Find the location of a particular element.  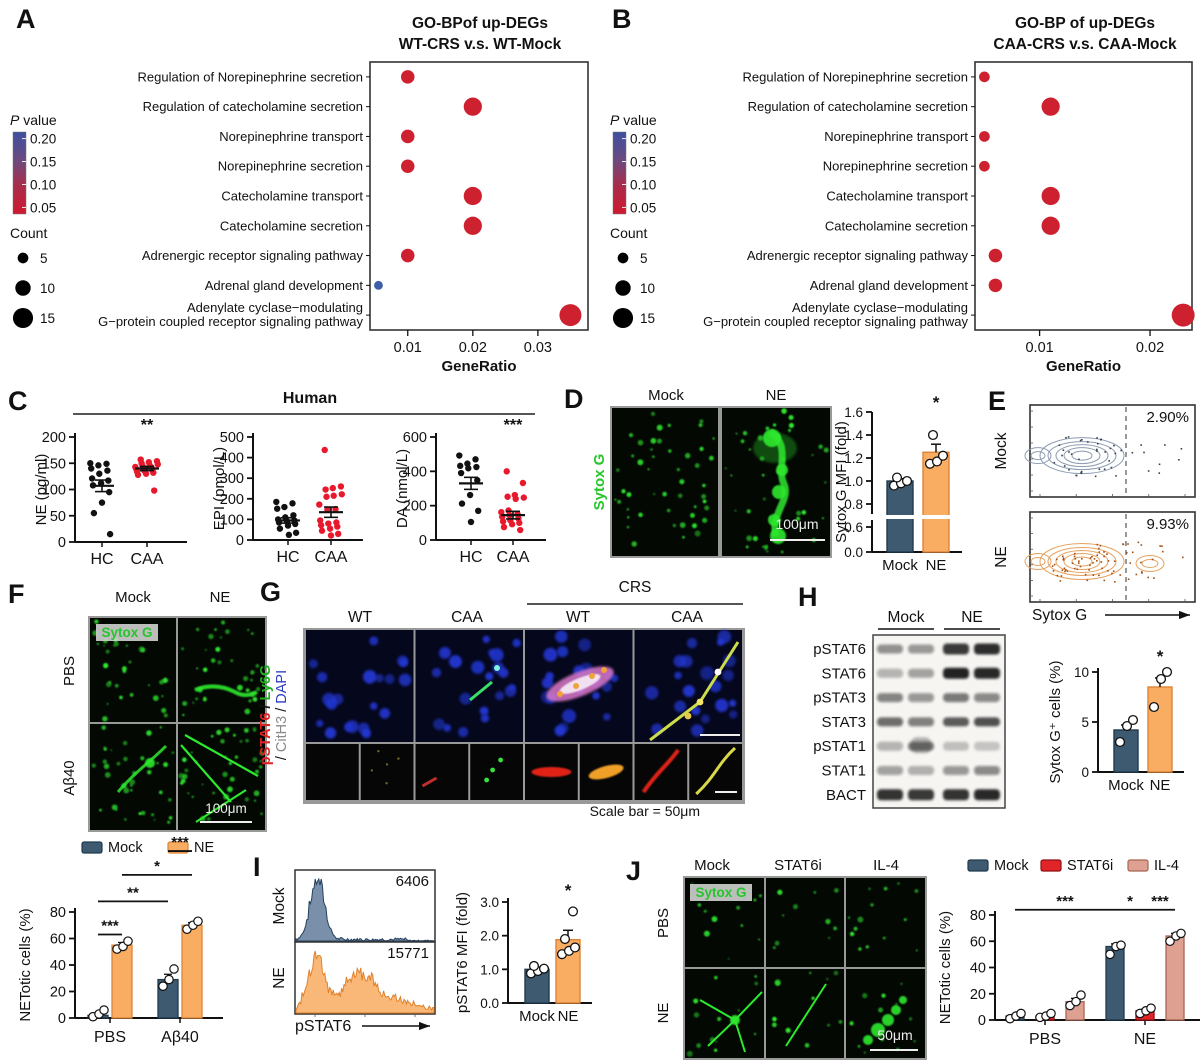

flow-row-label: NE is located at coordinates (1001, 557).